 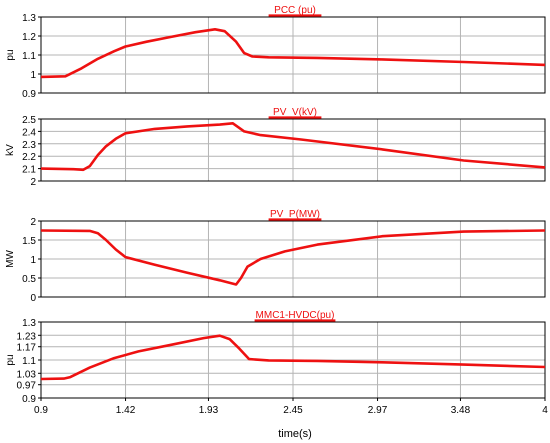 I want to click on x-tick-label: 2.97, so click(x=378, y=410).